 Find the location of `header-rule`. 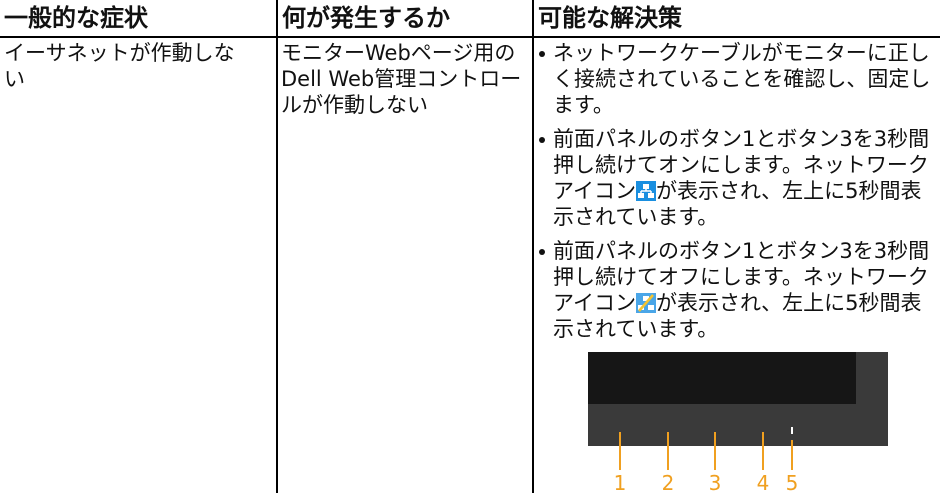

header-rule is located at coordinates (470, 37).